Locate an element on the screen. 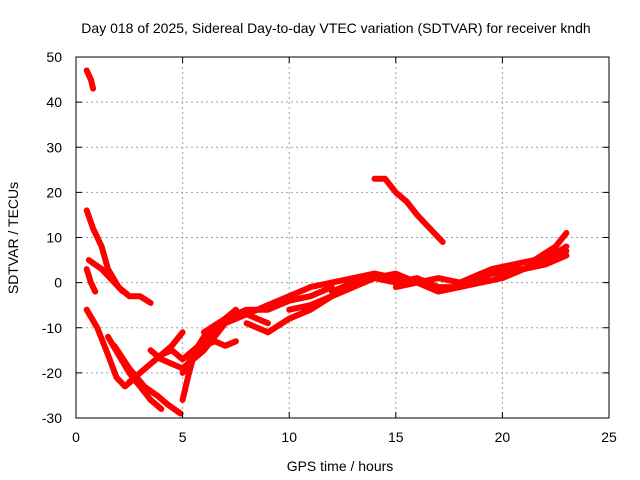  x-tick-label: 20 is located at coordinates (503, 437).